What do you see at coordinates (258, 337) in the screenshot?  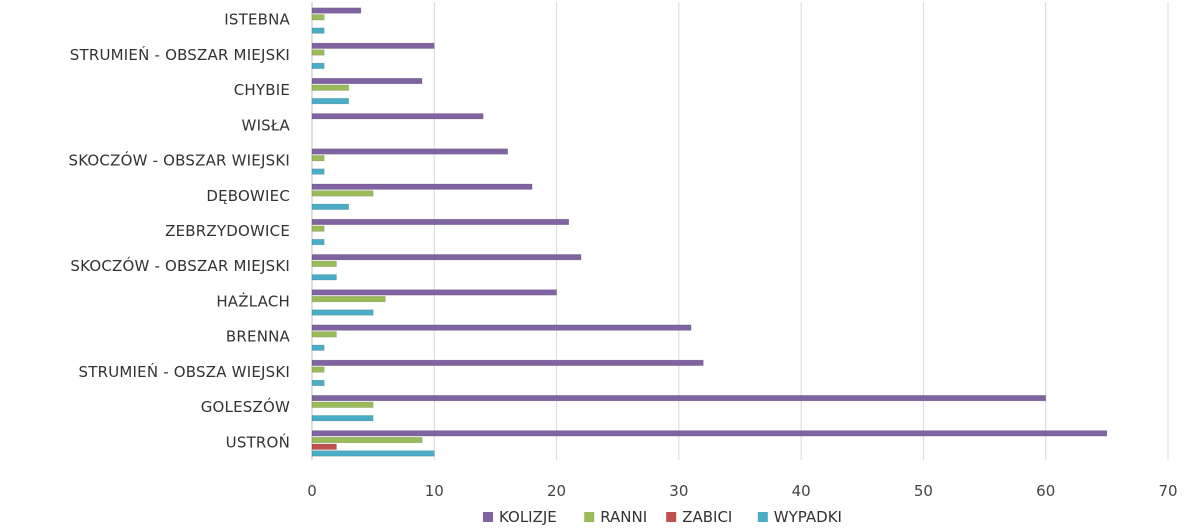 I see `category-label: BRENNA` at bounding box center [258, 337].